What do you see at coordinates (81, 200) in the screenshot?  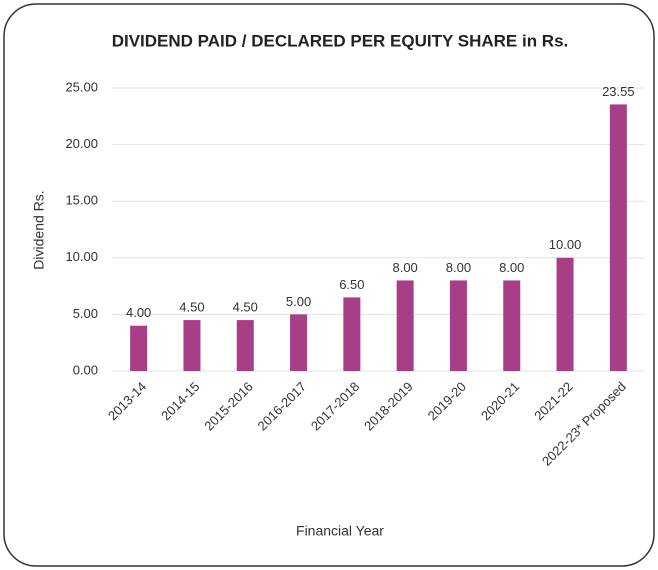 I see `y-tick-label: 15.00` at bounding box center [81, 200].